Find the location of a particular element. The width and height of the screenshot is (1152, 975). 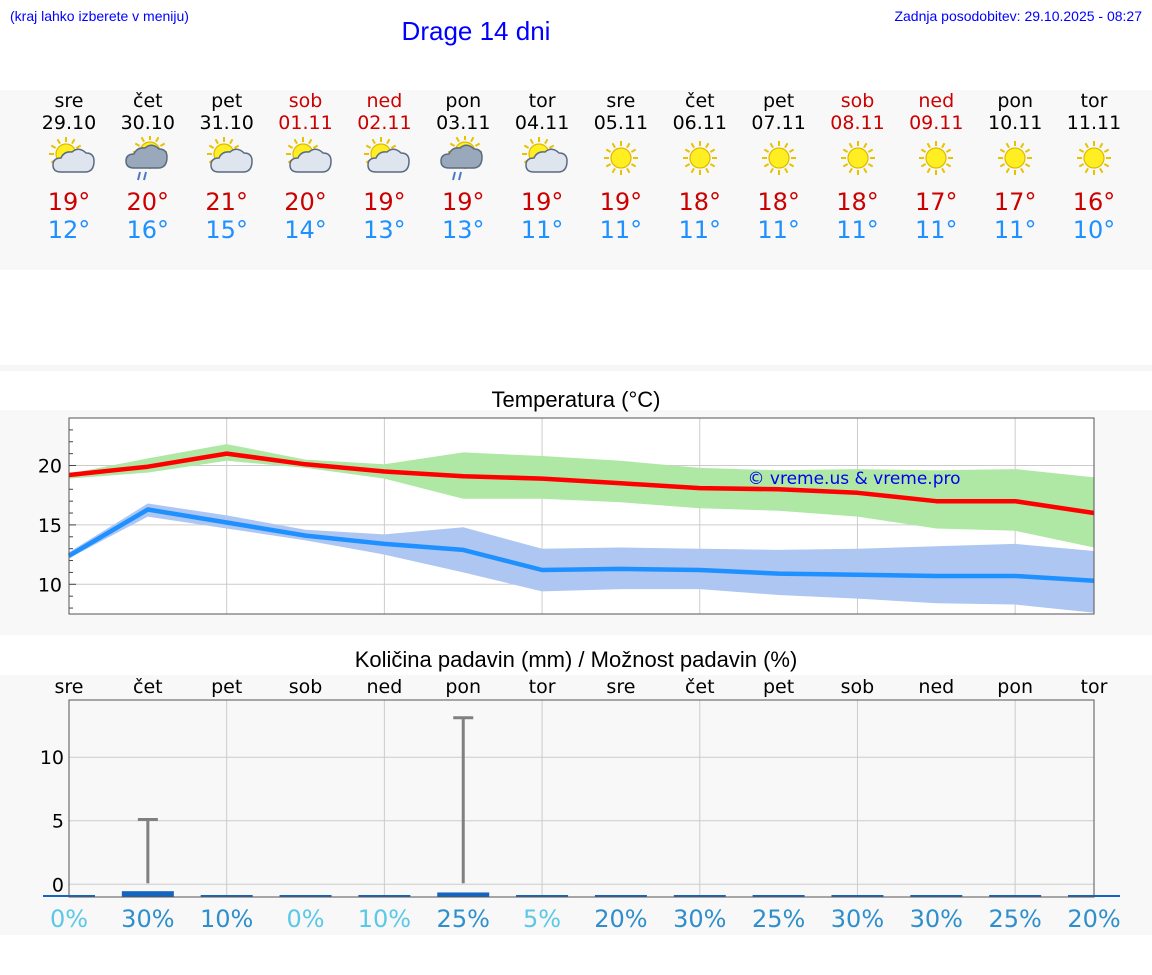

precipitation-probability: 25% is located at coordinates (1014, 919).